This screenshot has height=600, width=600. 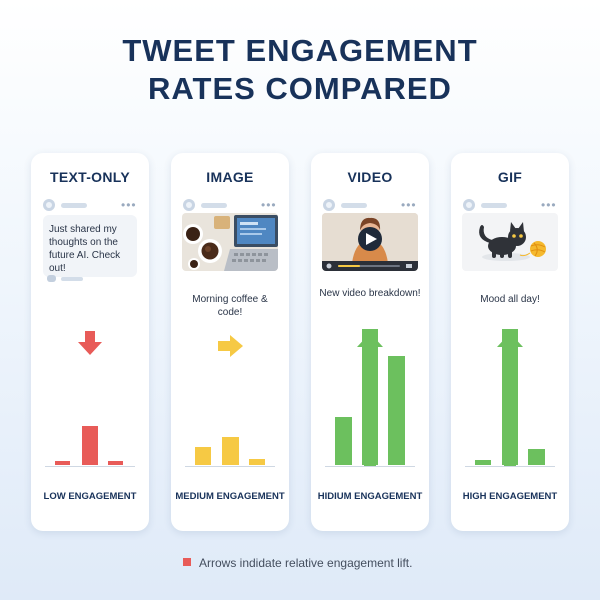 I want to click on engagement-level-label: HIDIUM ENGAGEMENT, so click(x=370, y=496).